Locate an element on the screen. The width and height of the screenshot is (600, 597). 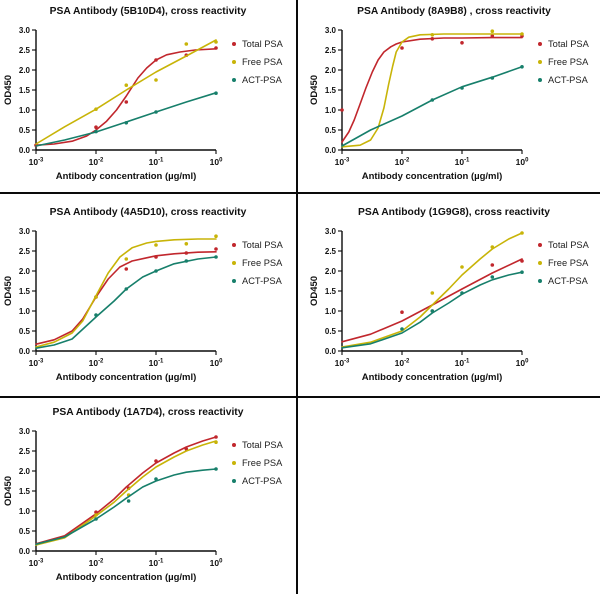
y-tick-label: 0.5 is located at coordinates (25, 531).